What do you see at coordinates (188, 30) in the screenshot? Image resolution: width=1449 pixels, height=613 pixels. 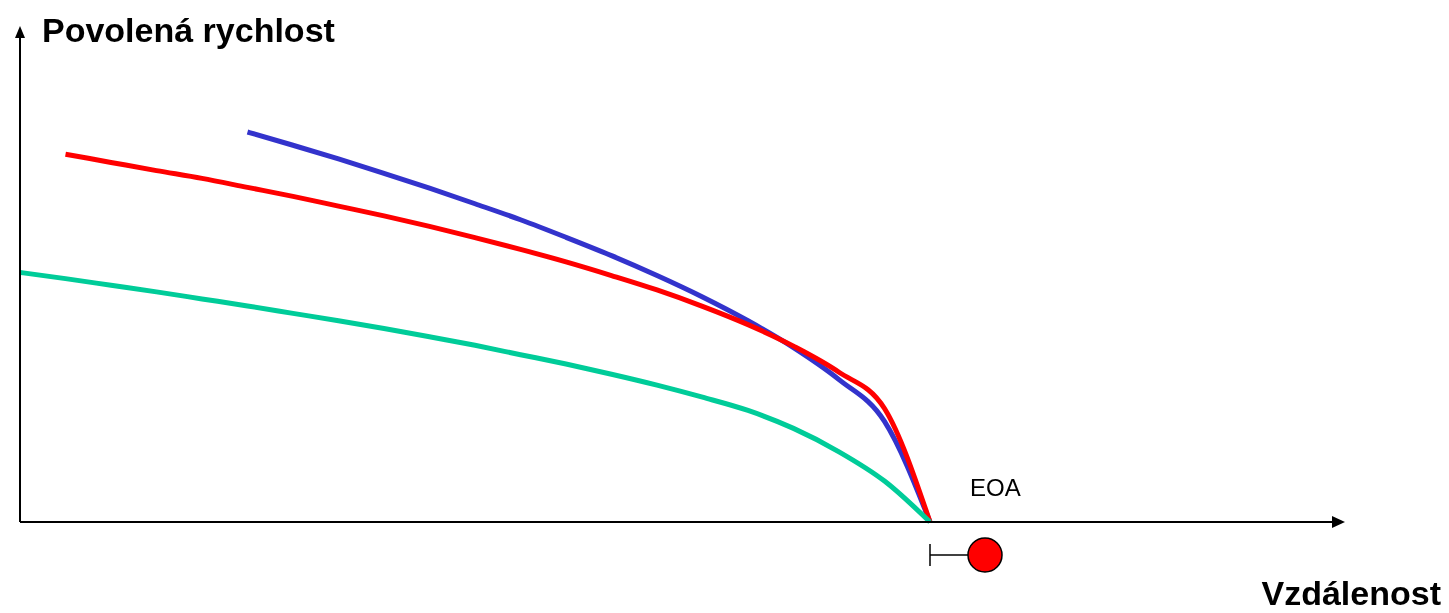 I see `y-axis-title: Povolená rychlost` at bounding box center [188, 30].